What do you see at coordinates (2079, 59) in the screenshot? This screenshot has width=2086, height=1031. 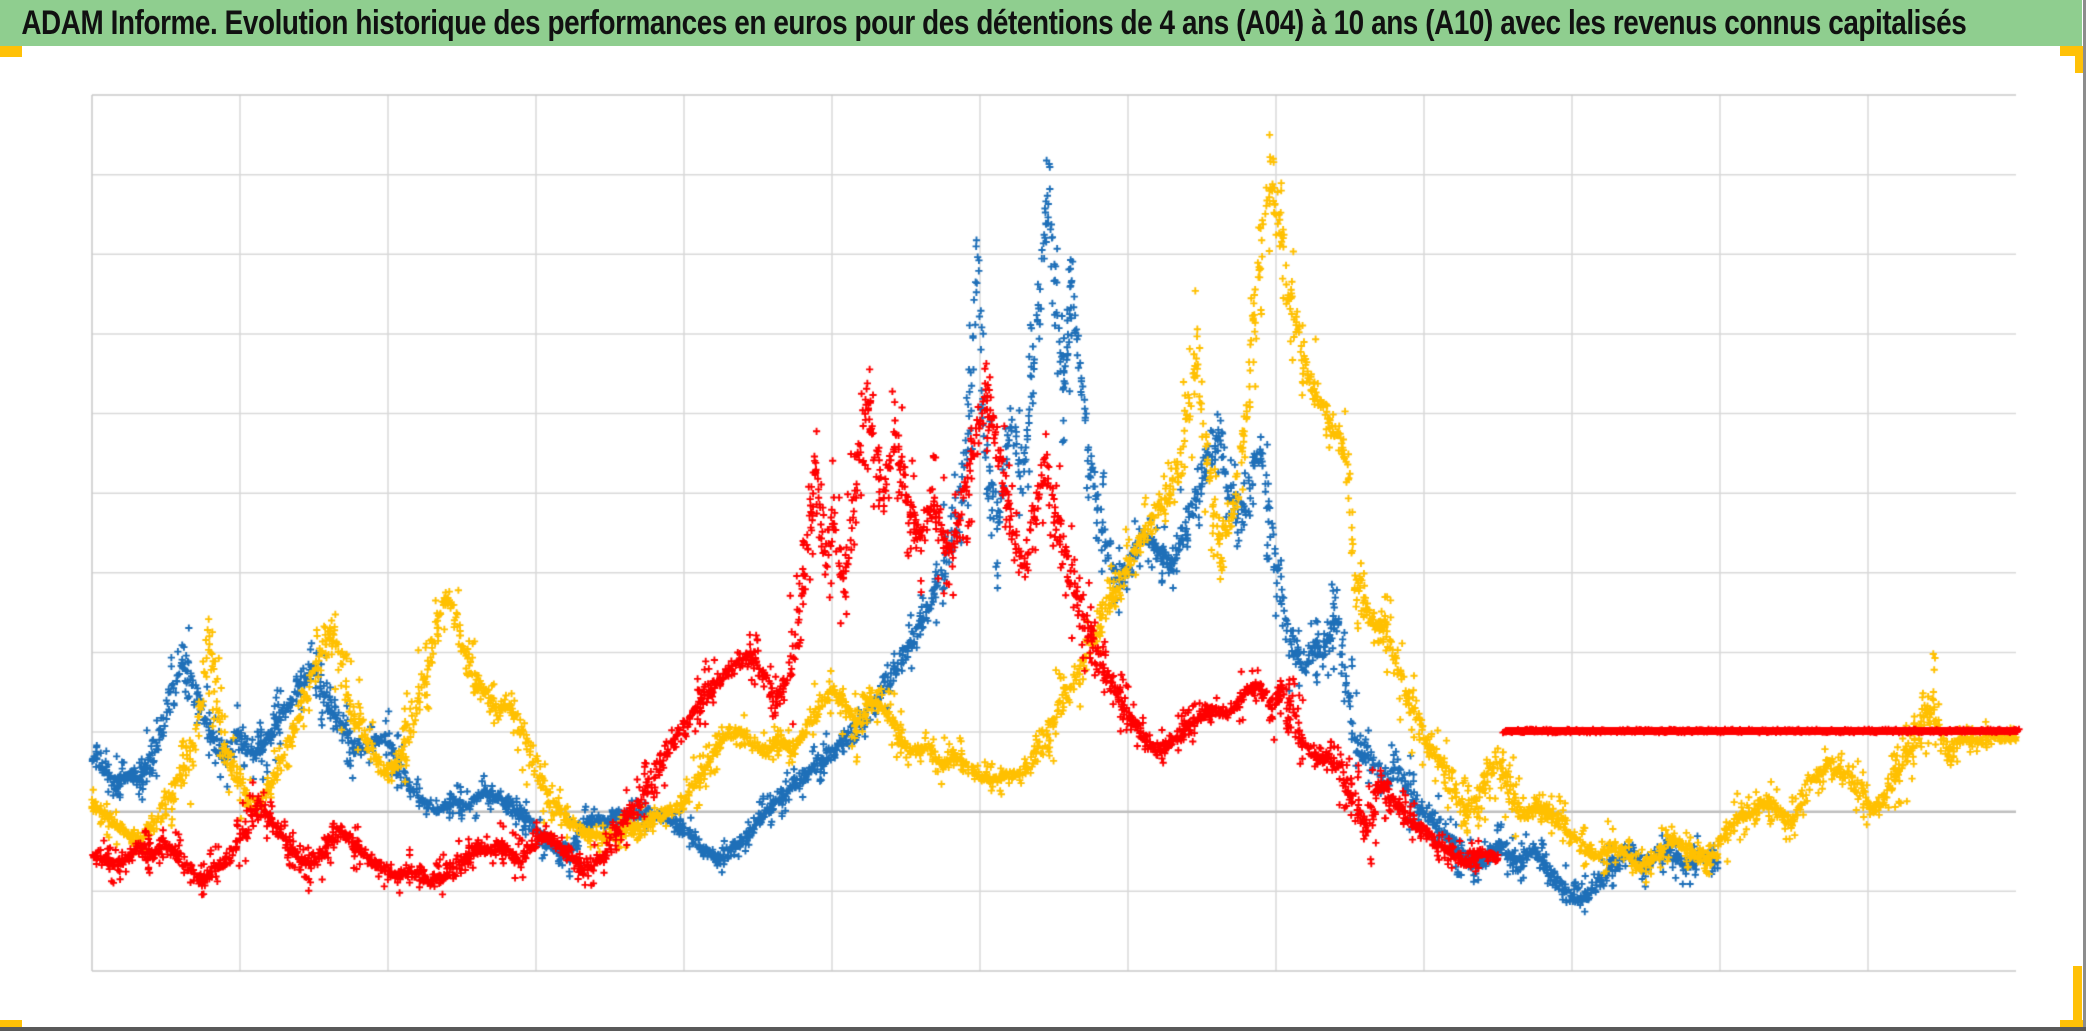 I see `corner-accent-top-right-v` at bounding box center [2079, 59].